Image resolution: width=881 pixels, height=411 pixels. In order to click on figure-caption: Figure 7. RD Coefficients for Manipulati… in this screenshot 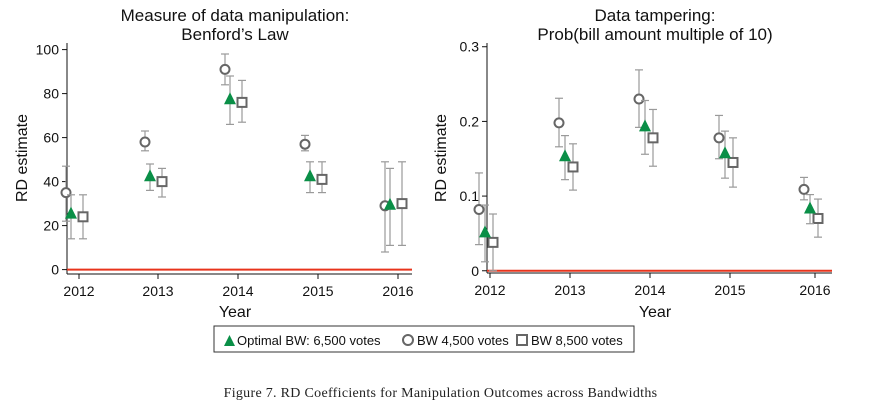, I will do `click(440, 393)`.